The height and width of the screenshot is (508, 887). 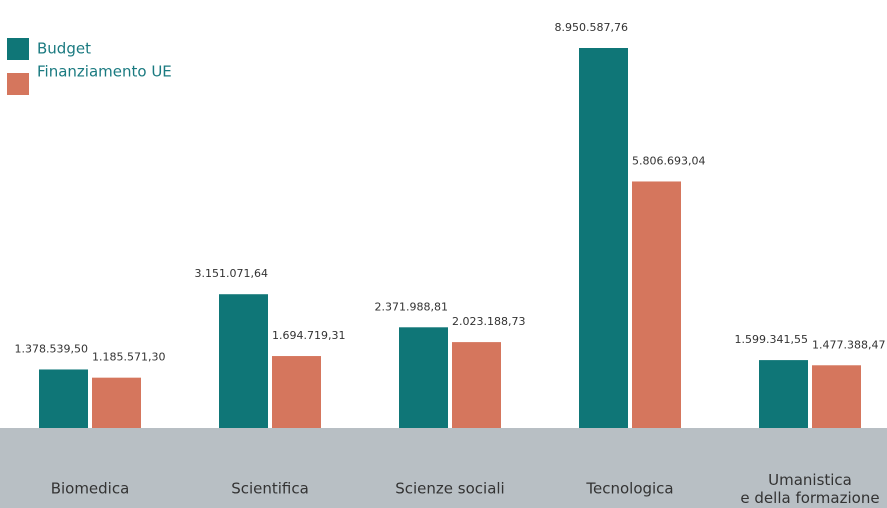 What do you see at coordinates (51, 348) in the screenshot?
I see `value-label: 1.378.539,50` at bounding box center [51, 348].